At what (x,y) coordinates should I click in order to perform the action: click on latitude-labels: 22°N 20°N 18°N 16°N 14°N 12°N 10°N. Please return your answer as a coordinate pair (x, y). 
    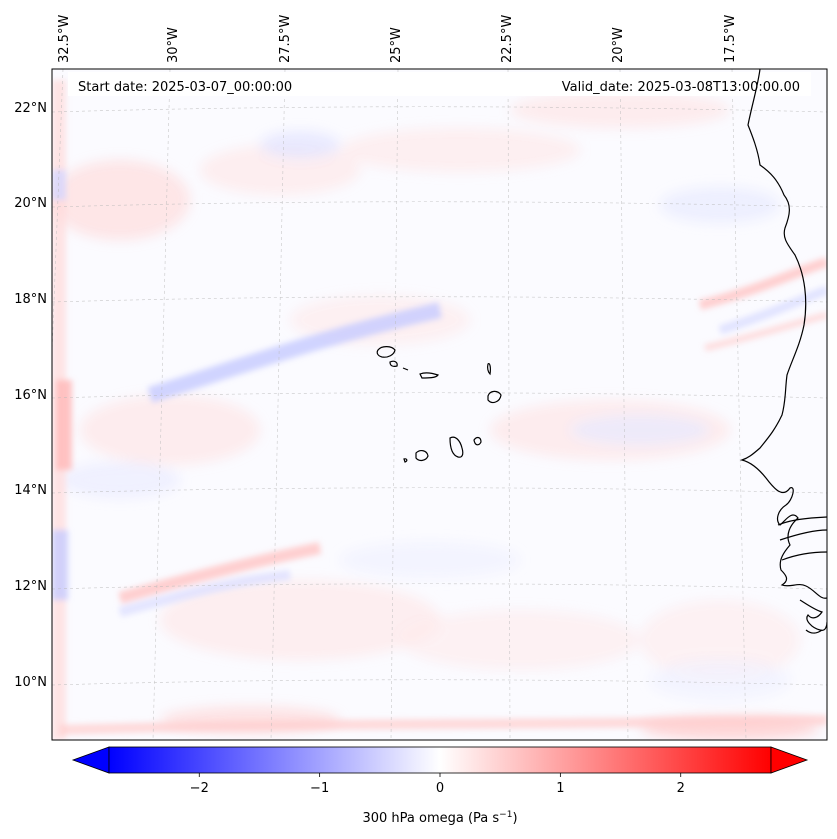
    Looking at the image, I should click on (30, 395).